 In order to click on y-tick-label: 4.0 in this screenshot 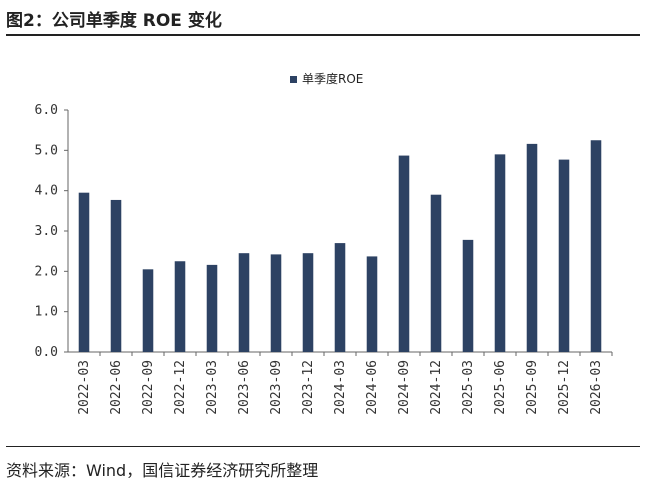, I will do `click(46, 191)`.